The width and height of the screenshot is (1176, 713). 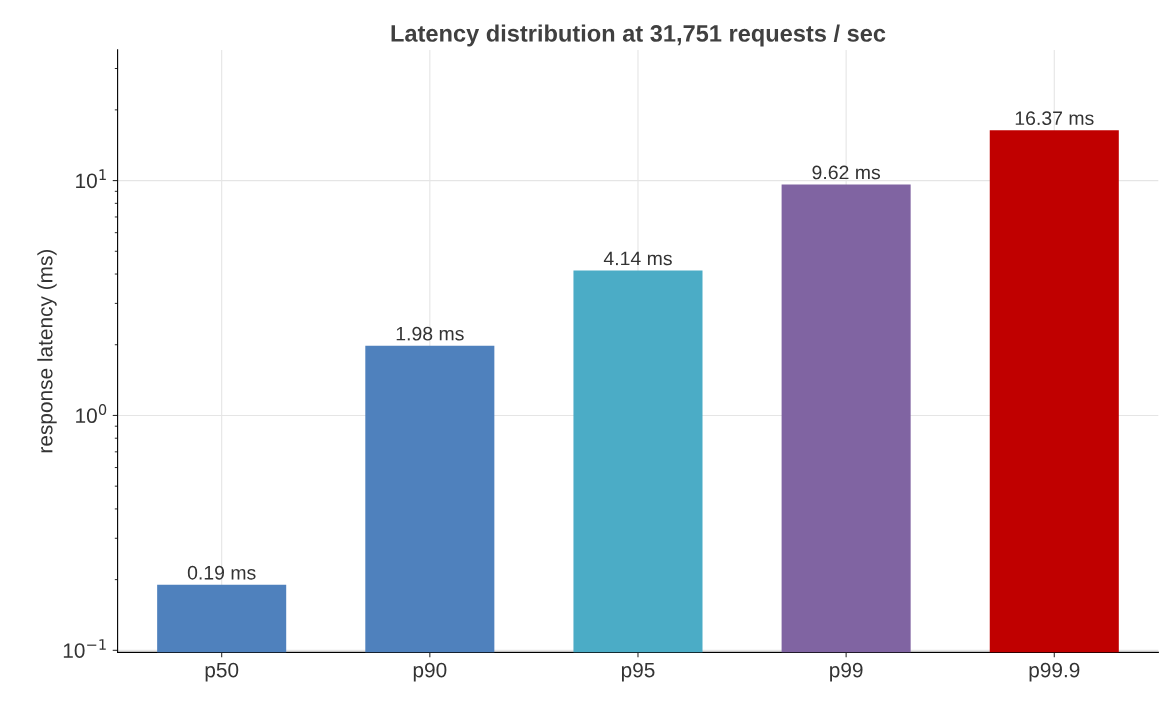 I want to click on data-label: 16.37 ms, so click(x=1054, y=118).